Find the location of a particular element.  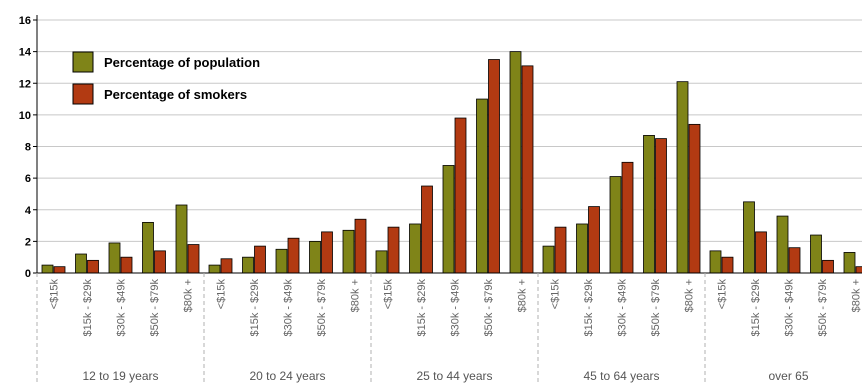

x-group-label: 45 to 64 years is located at coordinates (621, 376).